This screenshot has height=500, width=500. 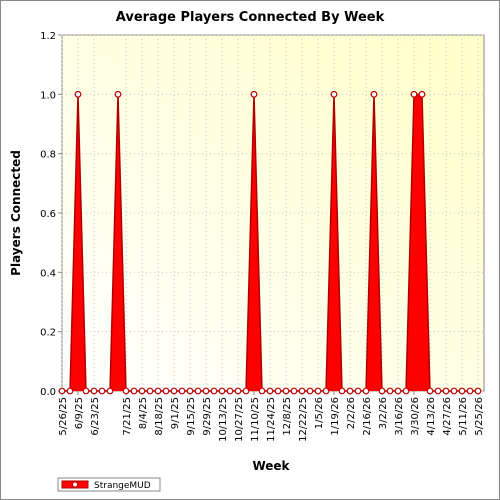 What do you see at coordinates (415, 416) in the screenshot?
I see `x-tick-label: 3/30/26` at bounding box center [415, 416].